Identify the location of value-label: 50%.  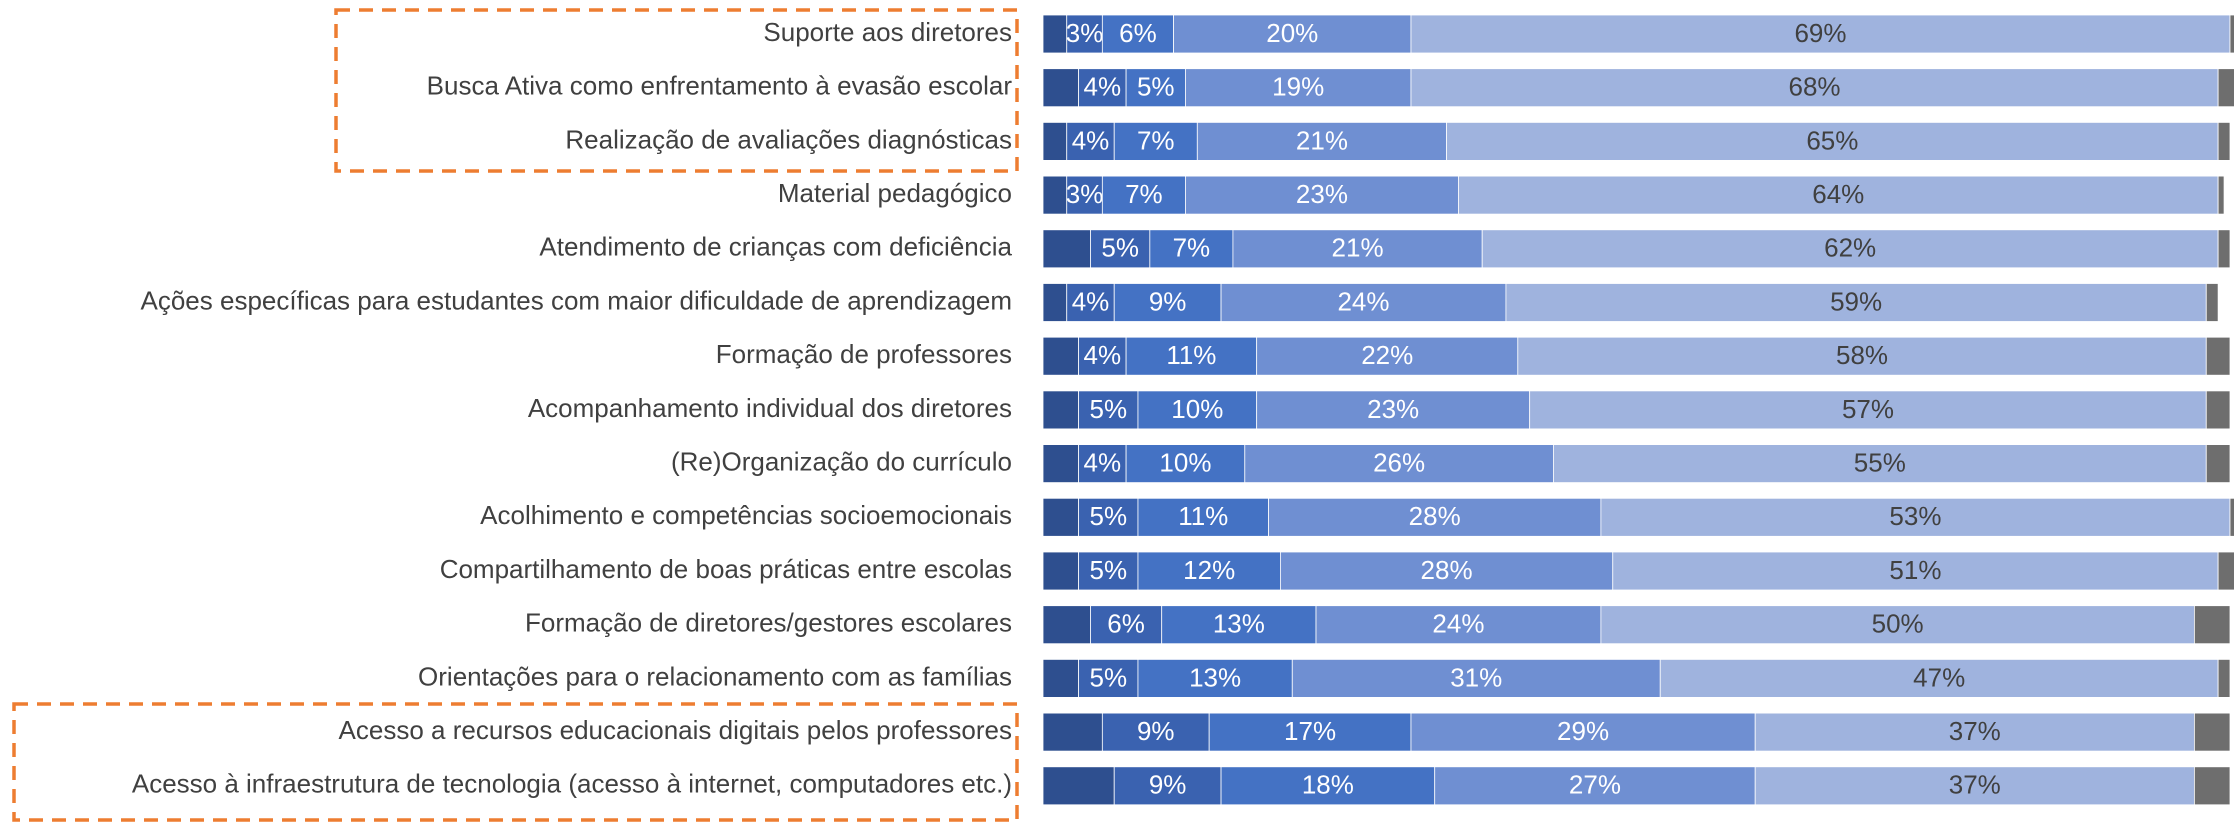
(1898, 624).